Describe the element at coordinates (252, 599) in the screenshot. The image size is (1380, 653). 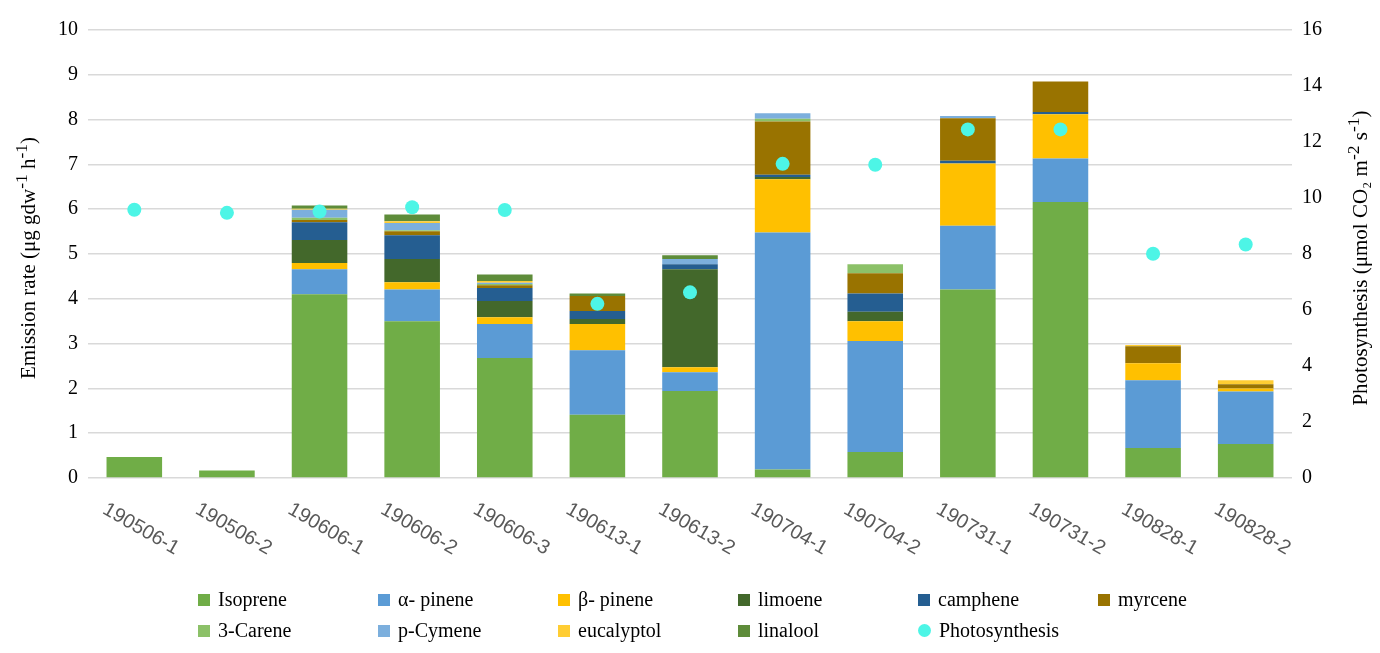
I see `legend-label: Isoprene` at that location.